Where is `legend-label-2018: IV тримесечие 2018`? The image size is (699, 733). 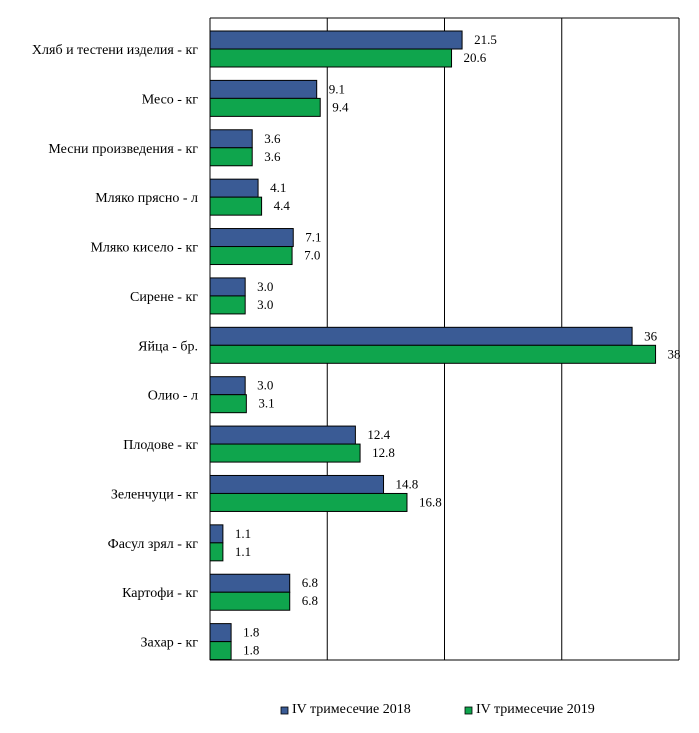
legend-label-2018: IV тримесечие 2018 is located at coordinates (351, 709).